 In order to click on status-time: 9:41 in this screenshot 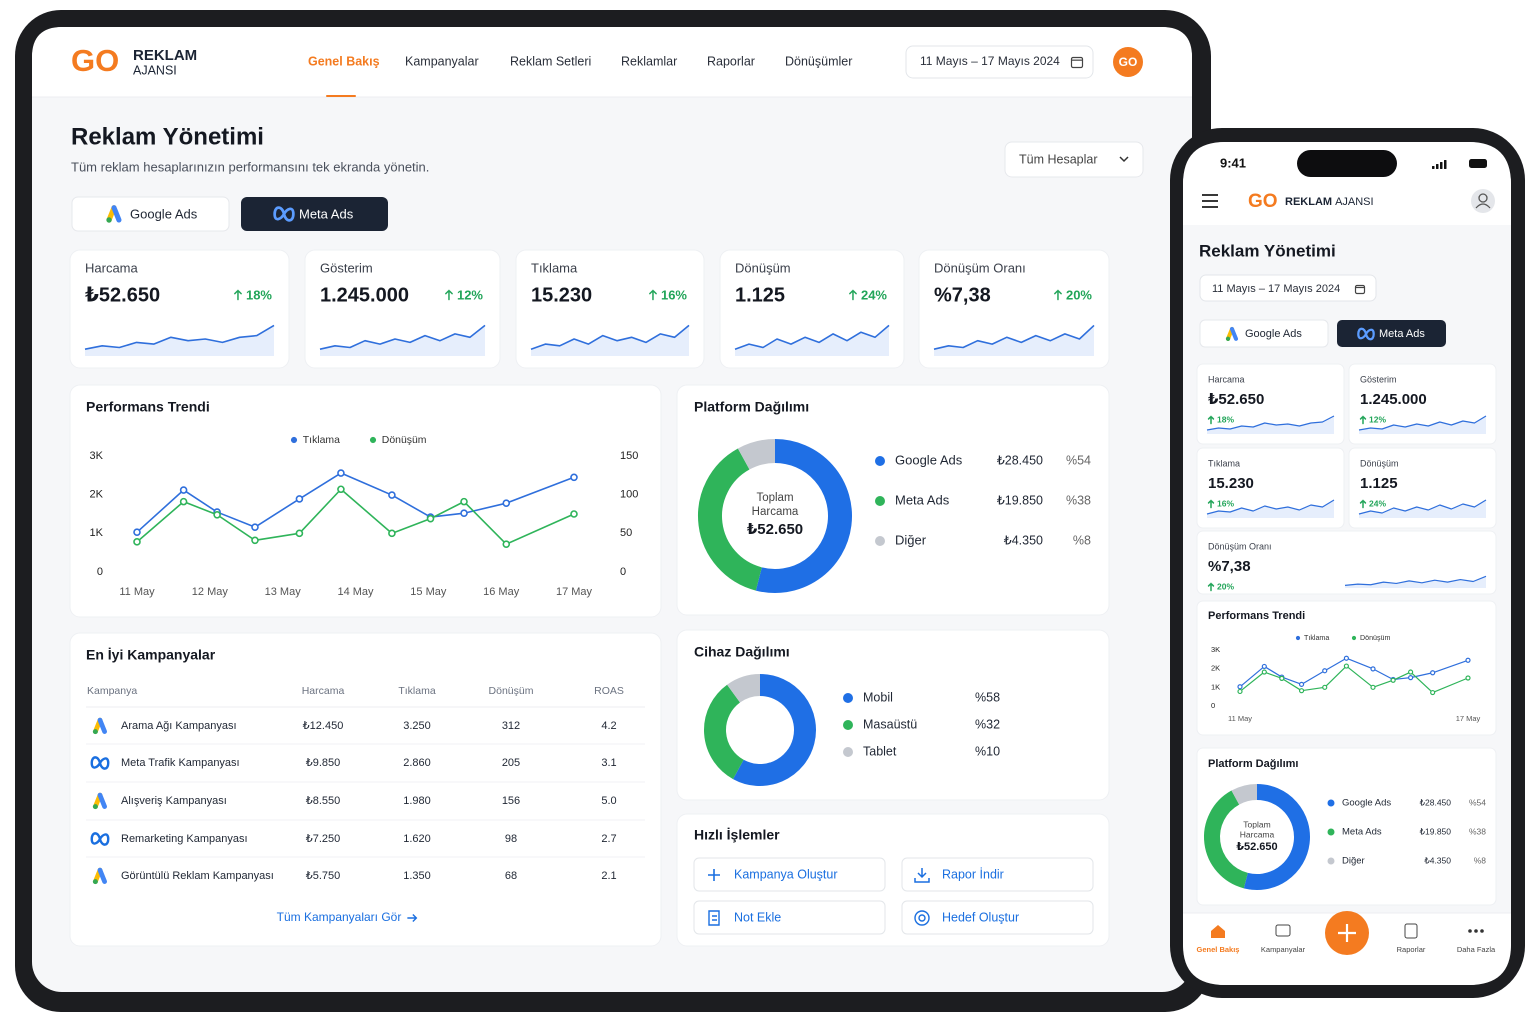, I will do `click(1233, 162)`.